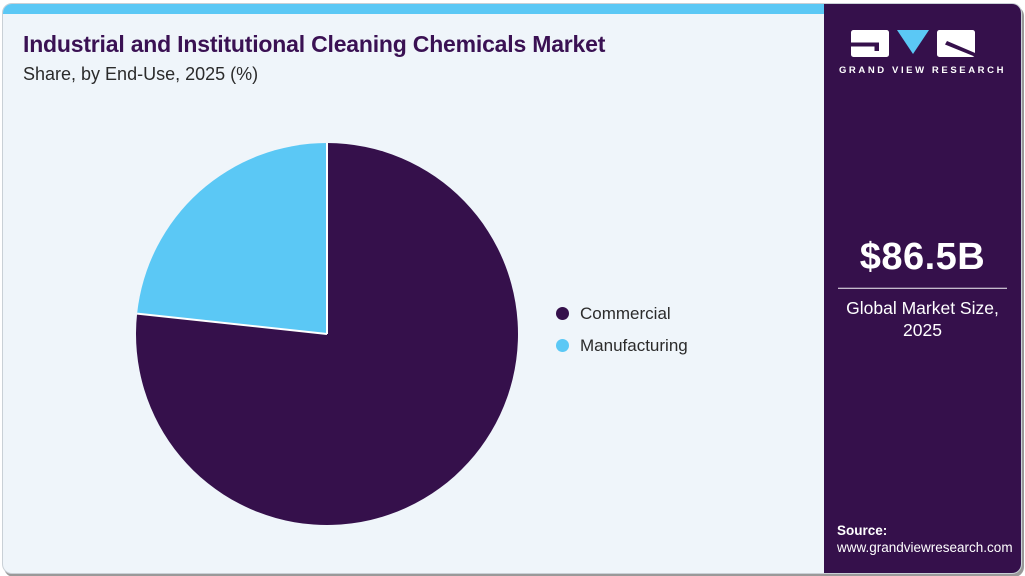 This screenshot has height=576, width=1025. I want to click on legend-item-manufacturing: Manufacturing, so click(622, 345).